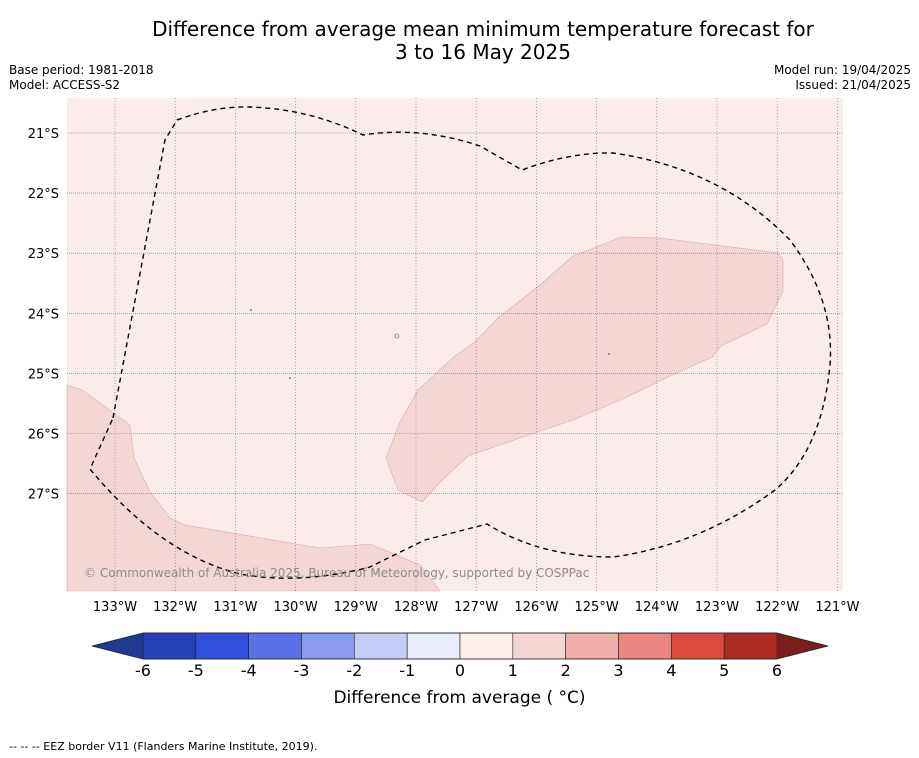  What do you see at coordinates (536, 607) in the screenshot?
I see `lon-tick-label: 126°W` at bounding box center [536, 607].